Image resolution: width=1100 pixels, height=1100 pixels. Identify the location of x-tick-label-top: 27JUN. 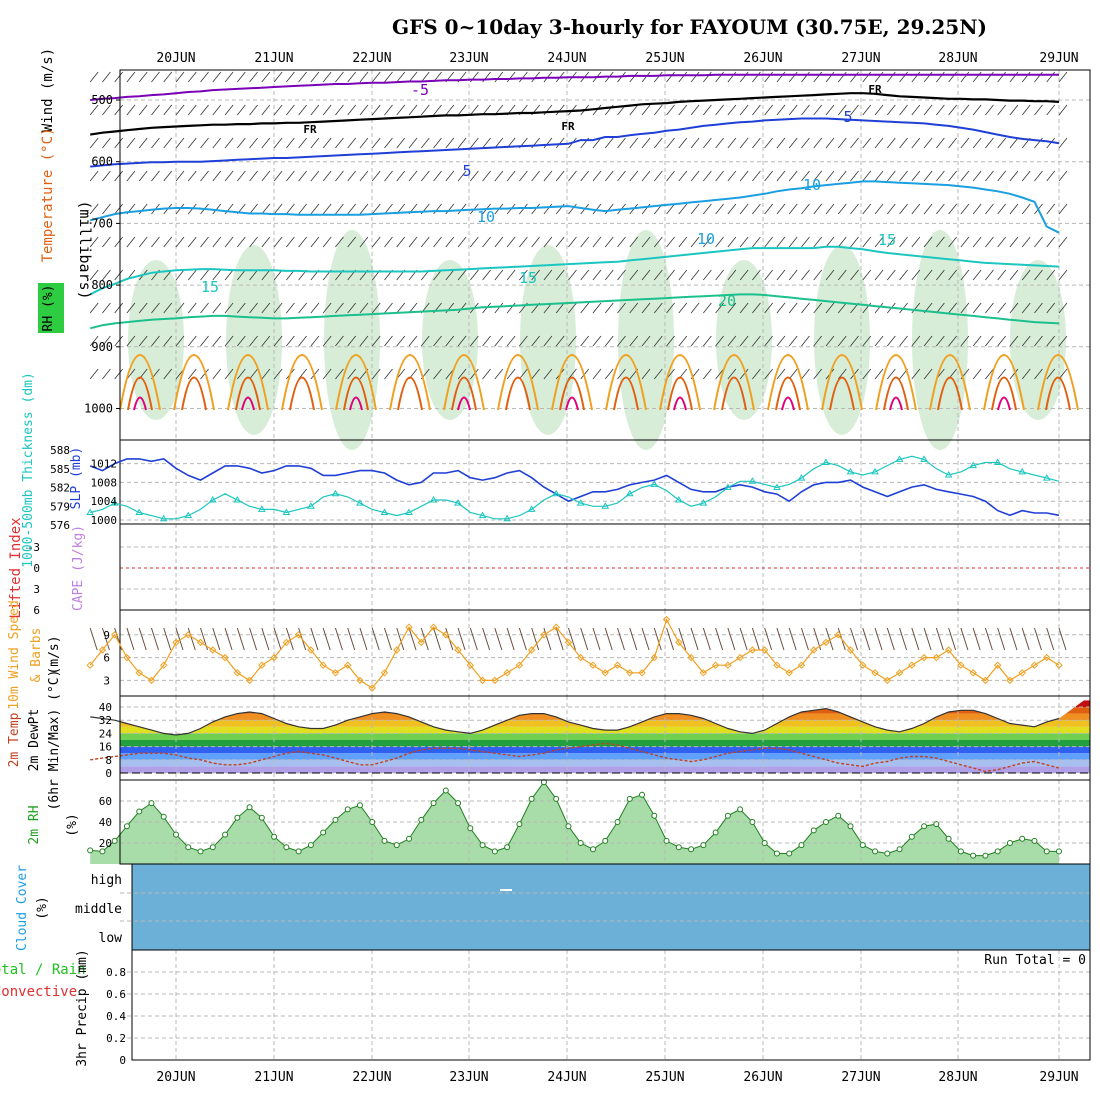
(860, 58).